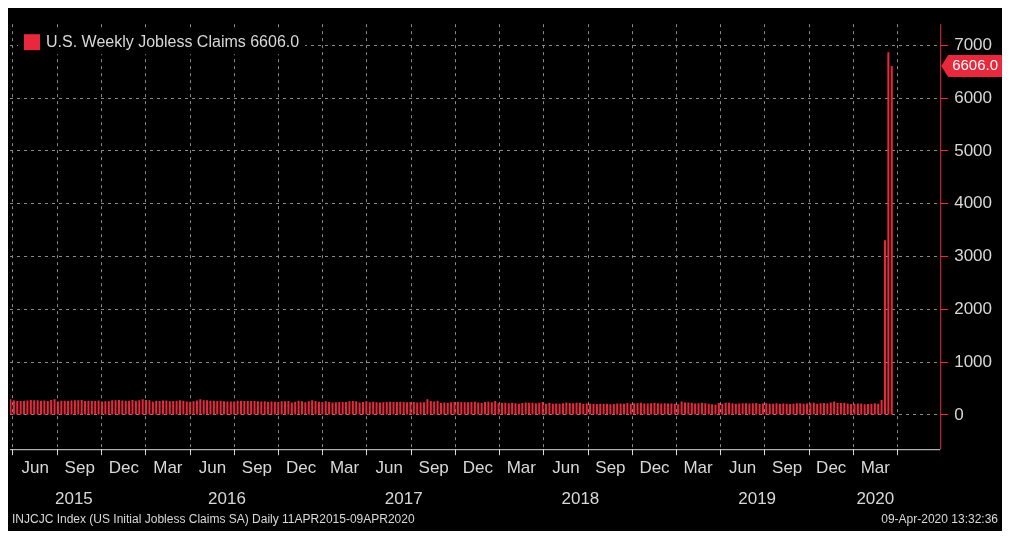 This screenshot has height=541, width=1010. Describe the element at coordinates (875, 499) in the screenshot. I see `x2-tick-label: 2020` at that location.